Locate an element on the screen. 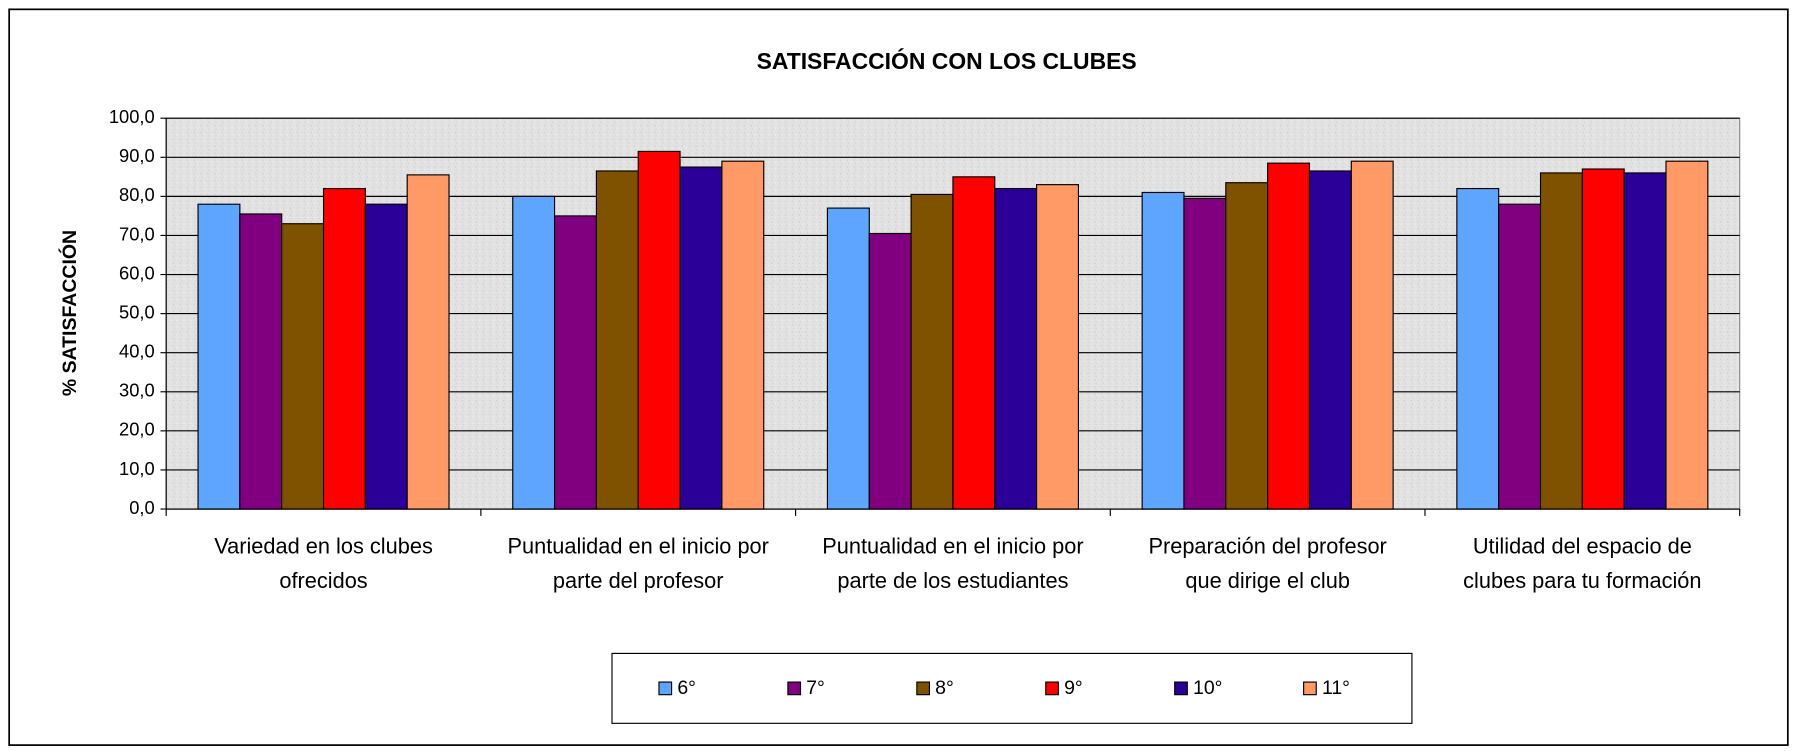  legend-label: 10° is located at coordinates (1207, 688).